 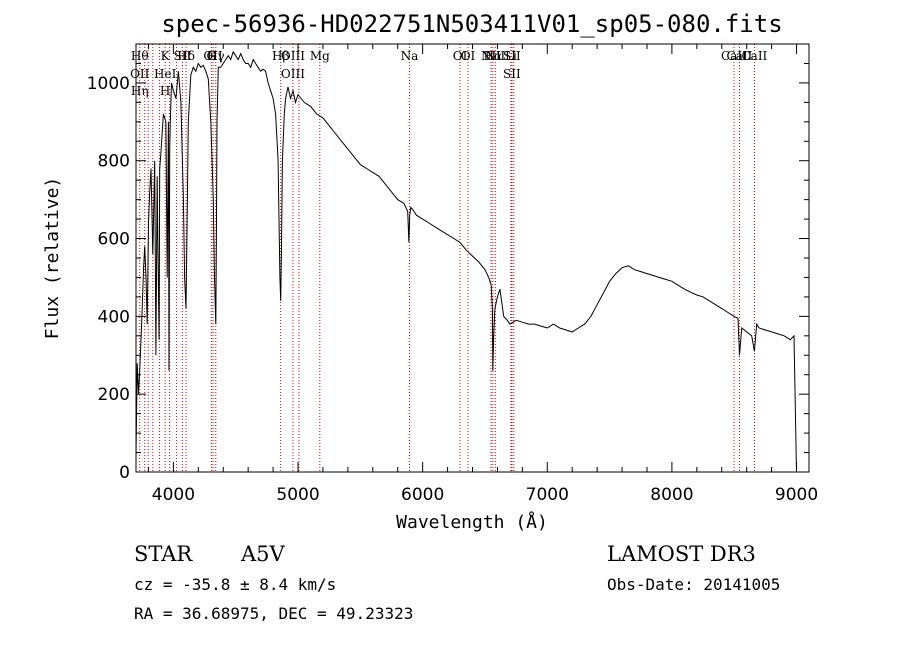 What do you see at coordinates (114, 162) in the screenshot?
I see `y-tick-label: 800` at bounding box center [114, 162].